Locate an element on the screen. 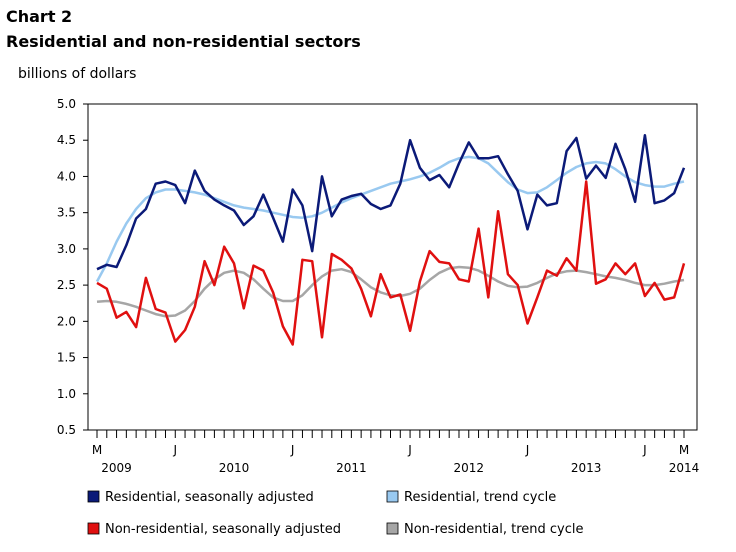 The height and width of the screenshot is (552, 736). y-tick-label: 5.0 is located at coordinates (66, 104).